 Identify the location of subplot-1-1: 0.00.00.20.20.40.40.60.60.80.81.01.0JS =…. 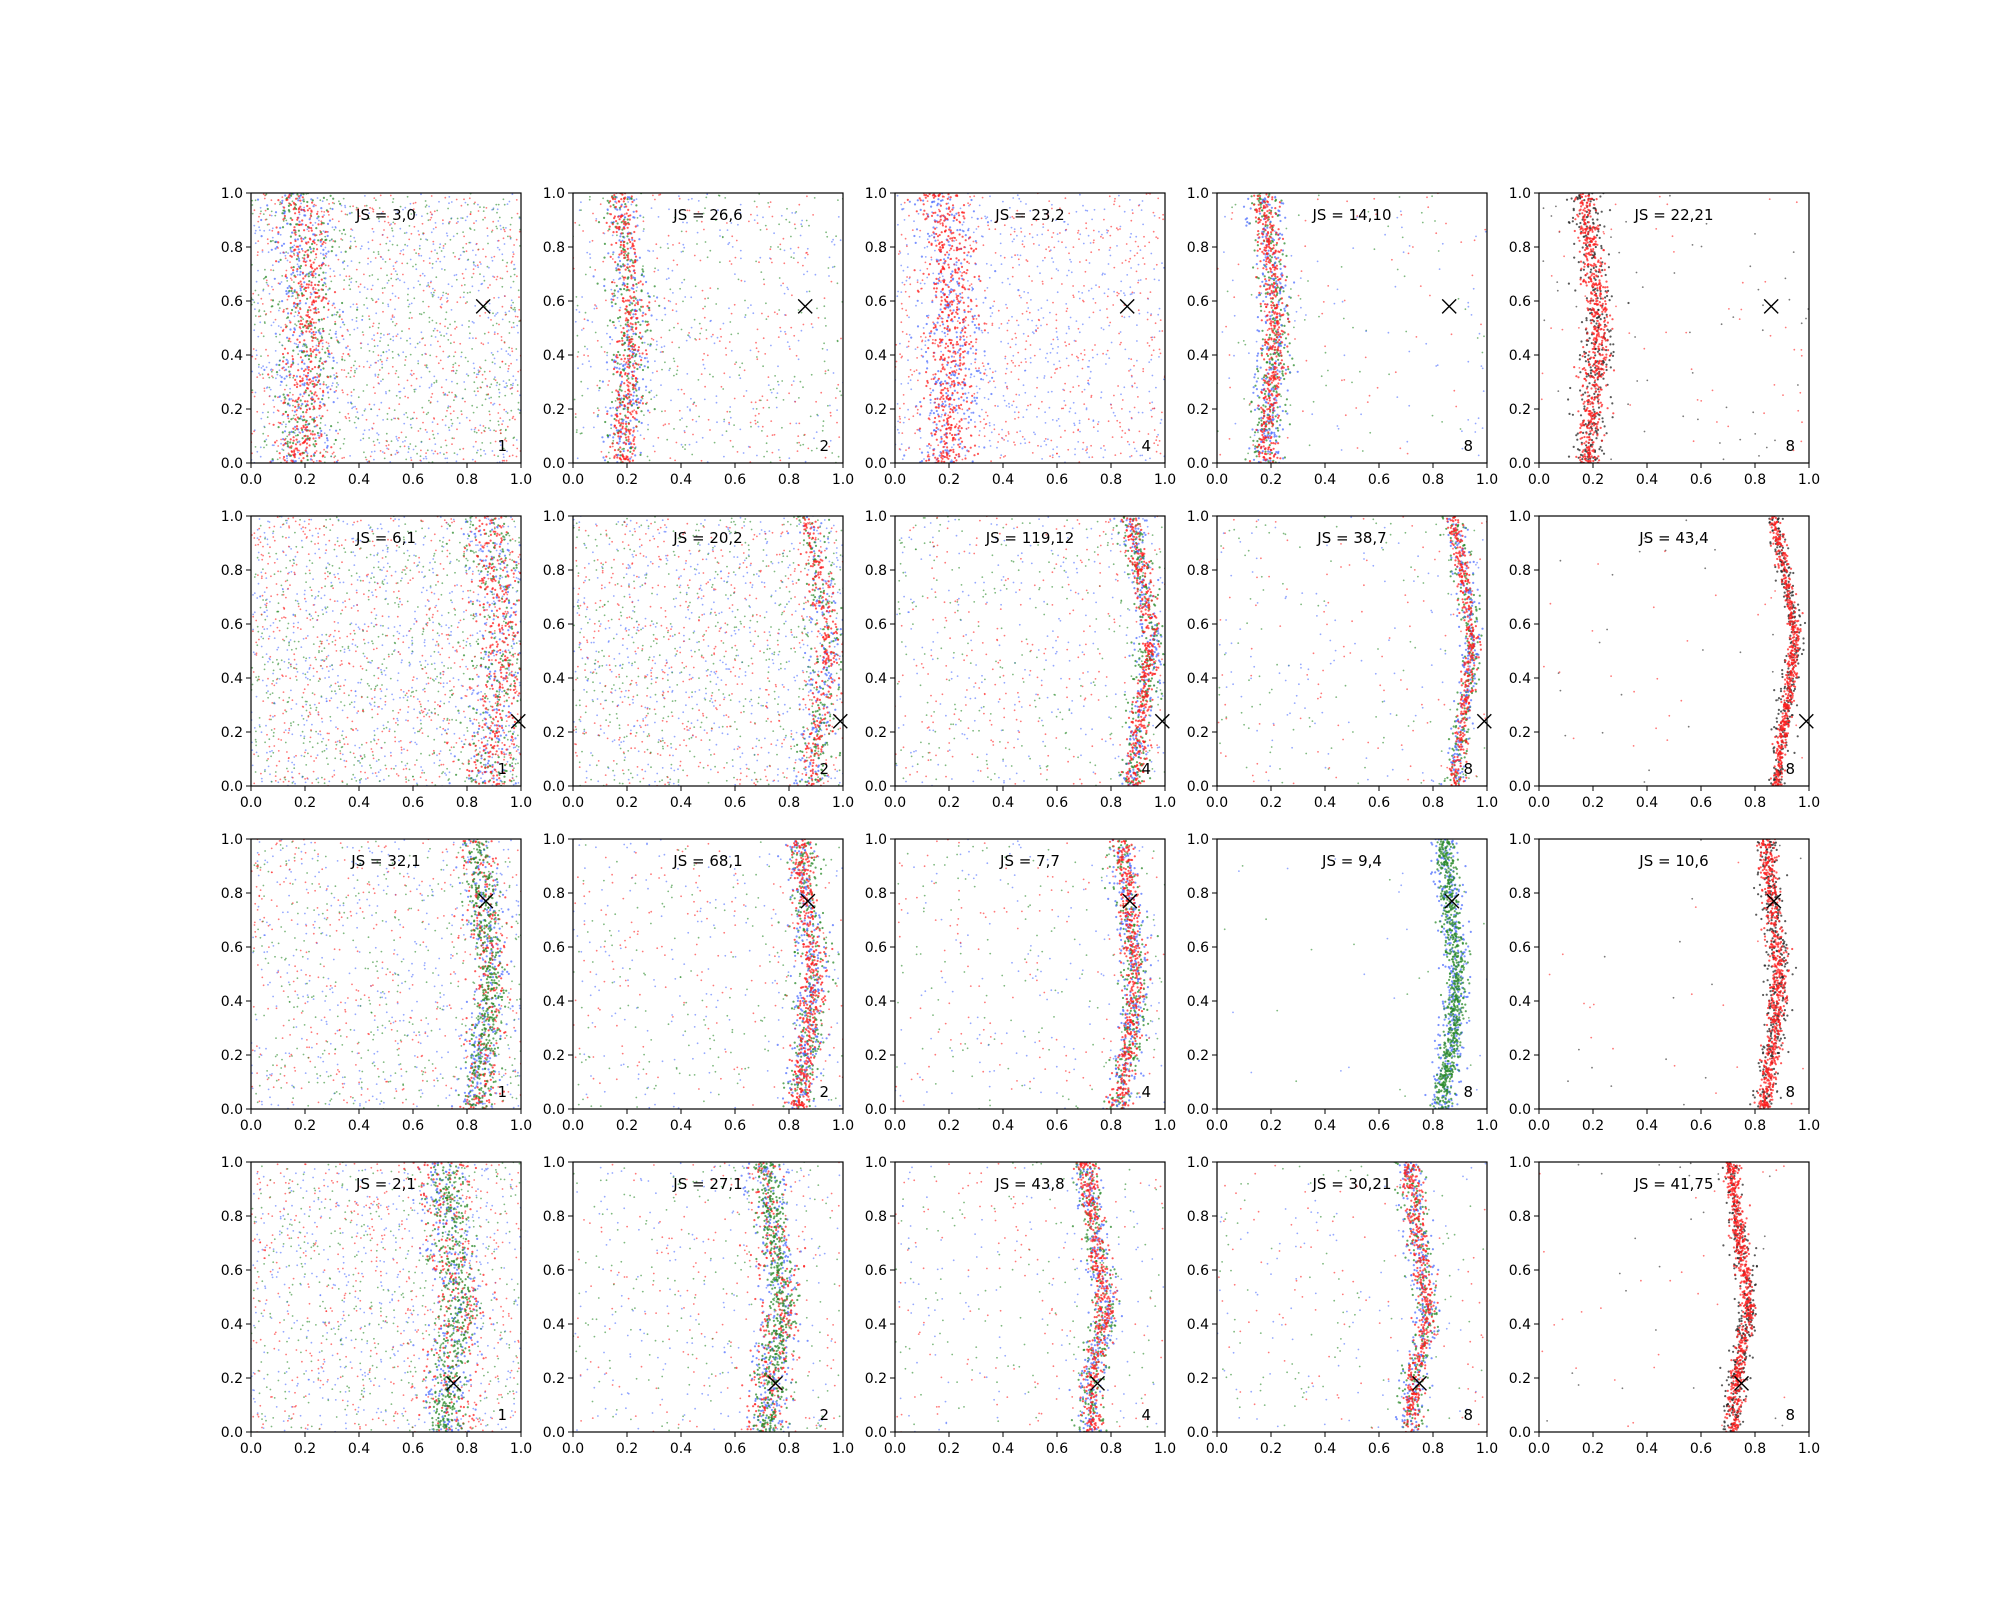
(376, 337).